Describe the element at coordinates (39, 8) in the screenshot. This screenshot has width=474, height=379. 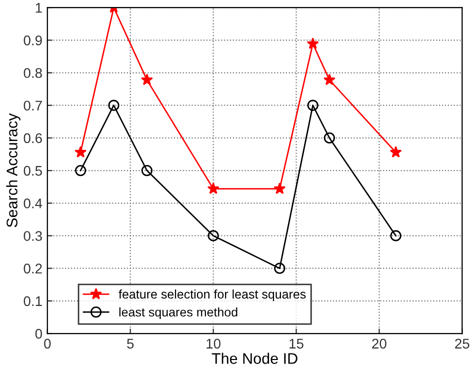
I see `y-tick-label: 1` at that location.